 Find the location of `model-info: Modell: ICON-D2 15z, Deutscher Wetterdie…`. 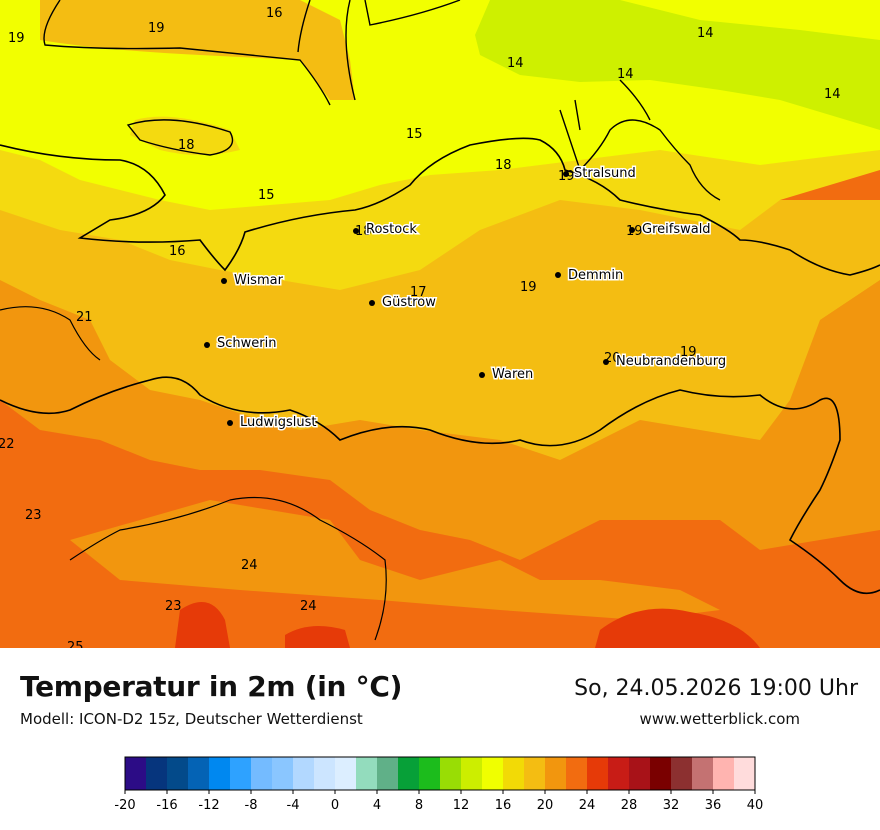

model-info: Modell: ICON-D2 15z, Deutscher Wetterdie… is located at coordinates (191, 719).